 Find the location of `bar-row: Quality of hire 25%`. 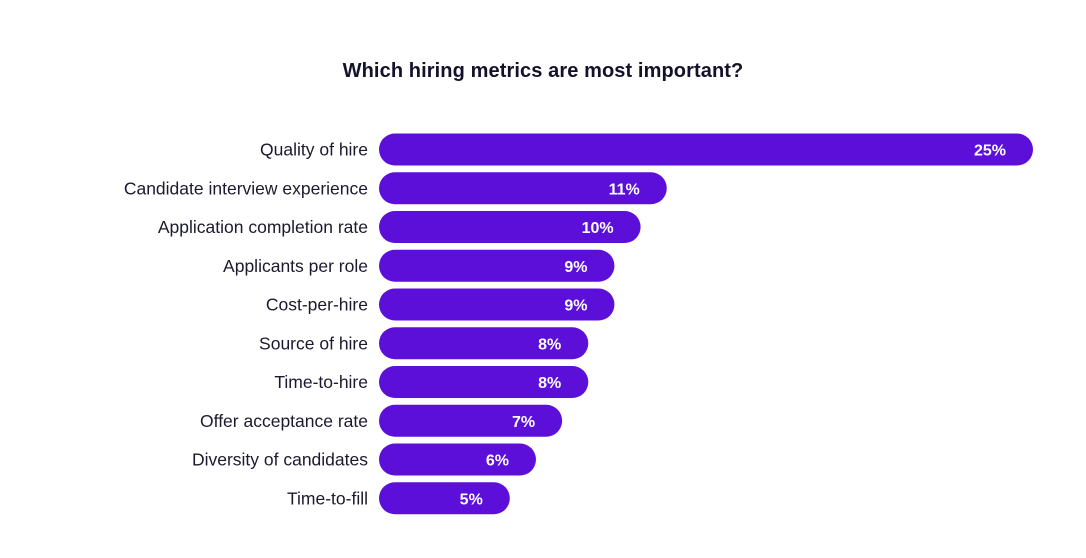

bar-row: Quality of hire 25% is located at coordinates (646, 149).